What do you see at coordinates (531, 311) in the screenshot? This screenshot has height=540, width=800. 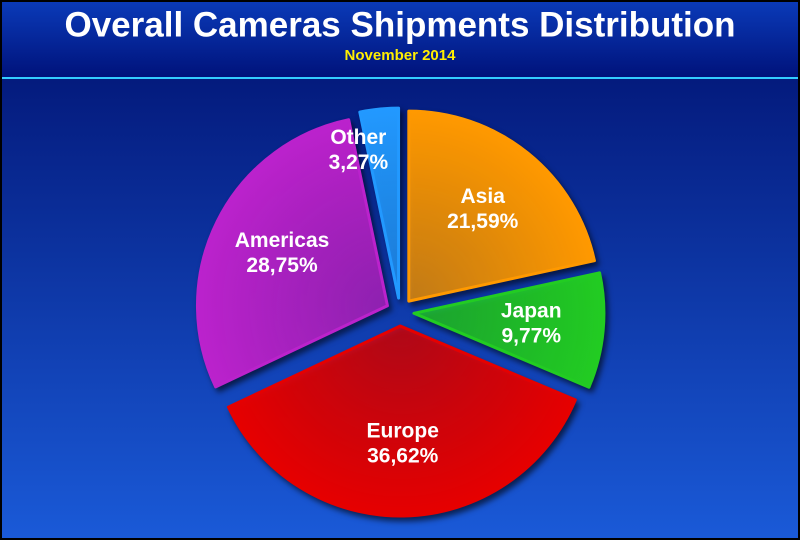 I see `slice-label: Japan` at bounding box center [531, 311].